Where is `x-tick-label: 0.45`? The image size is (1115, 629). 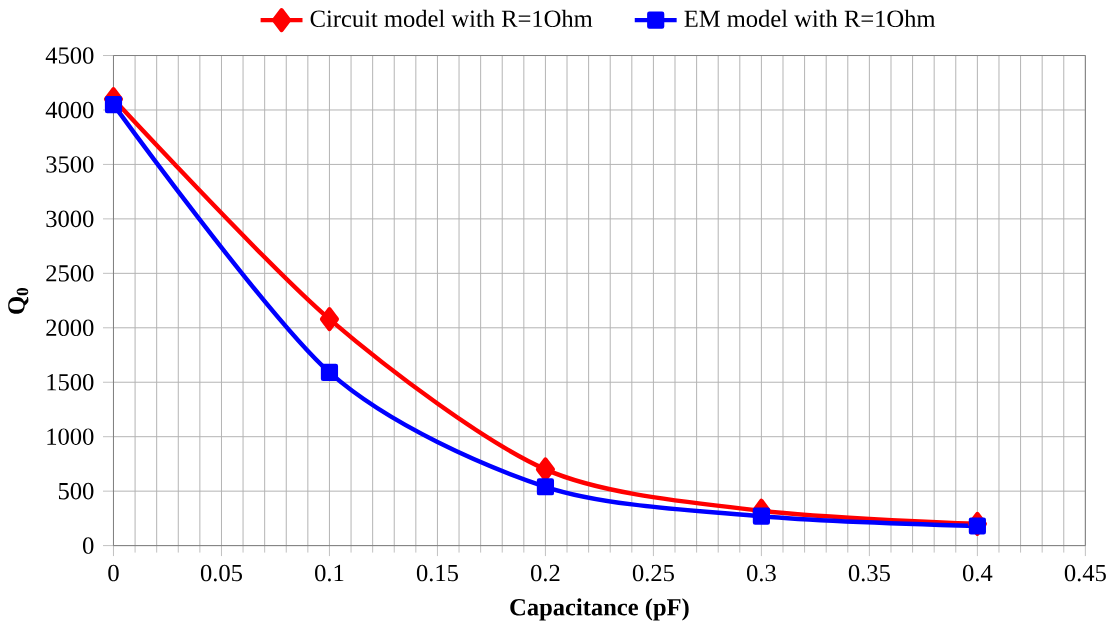
x-tick-label: 0.45 is located at coordinates (1085, 573).